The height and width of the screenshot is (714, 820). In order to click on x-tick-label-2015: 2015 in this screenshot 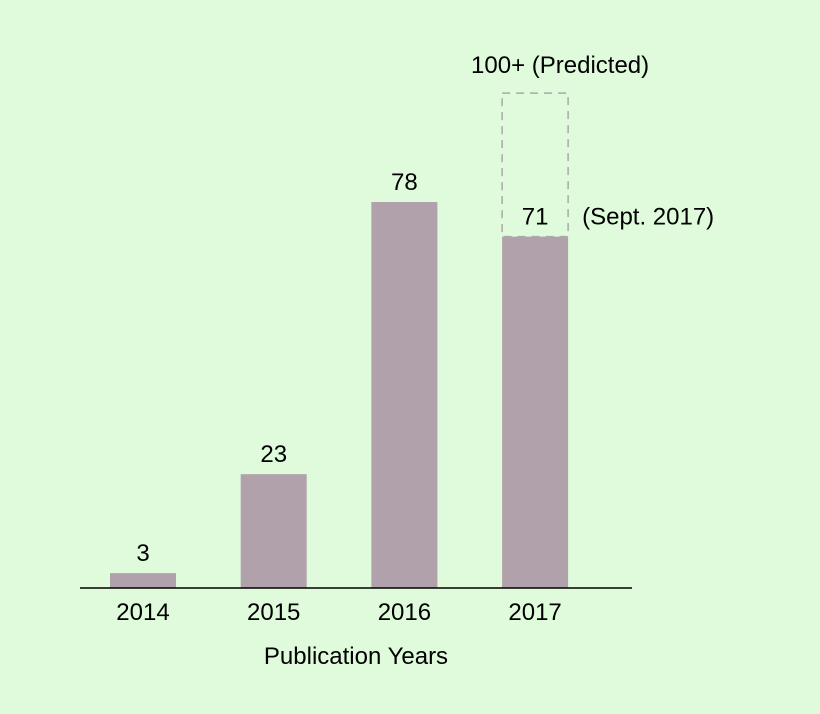, I will do `click(273, 612)`.